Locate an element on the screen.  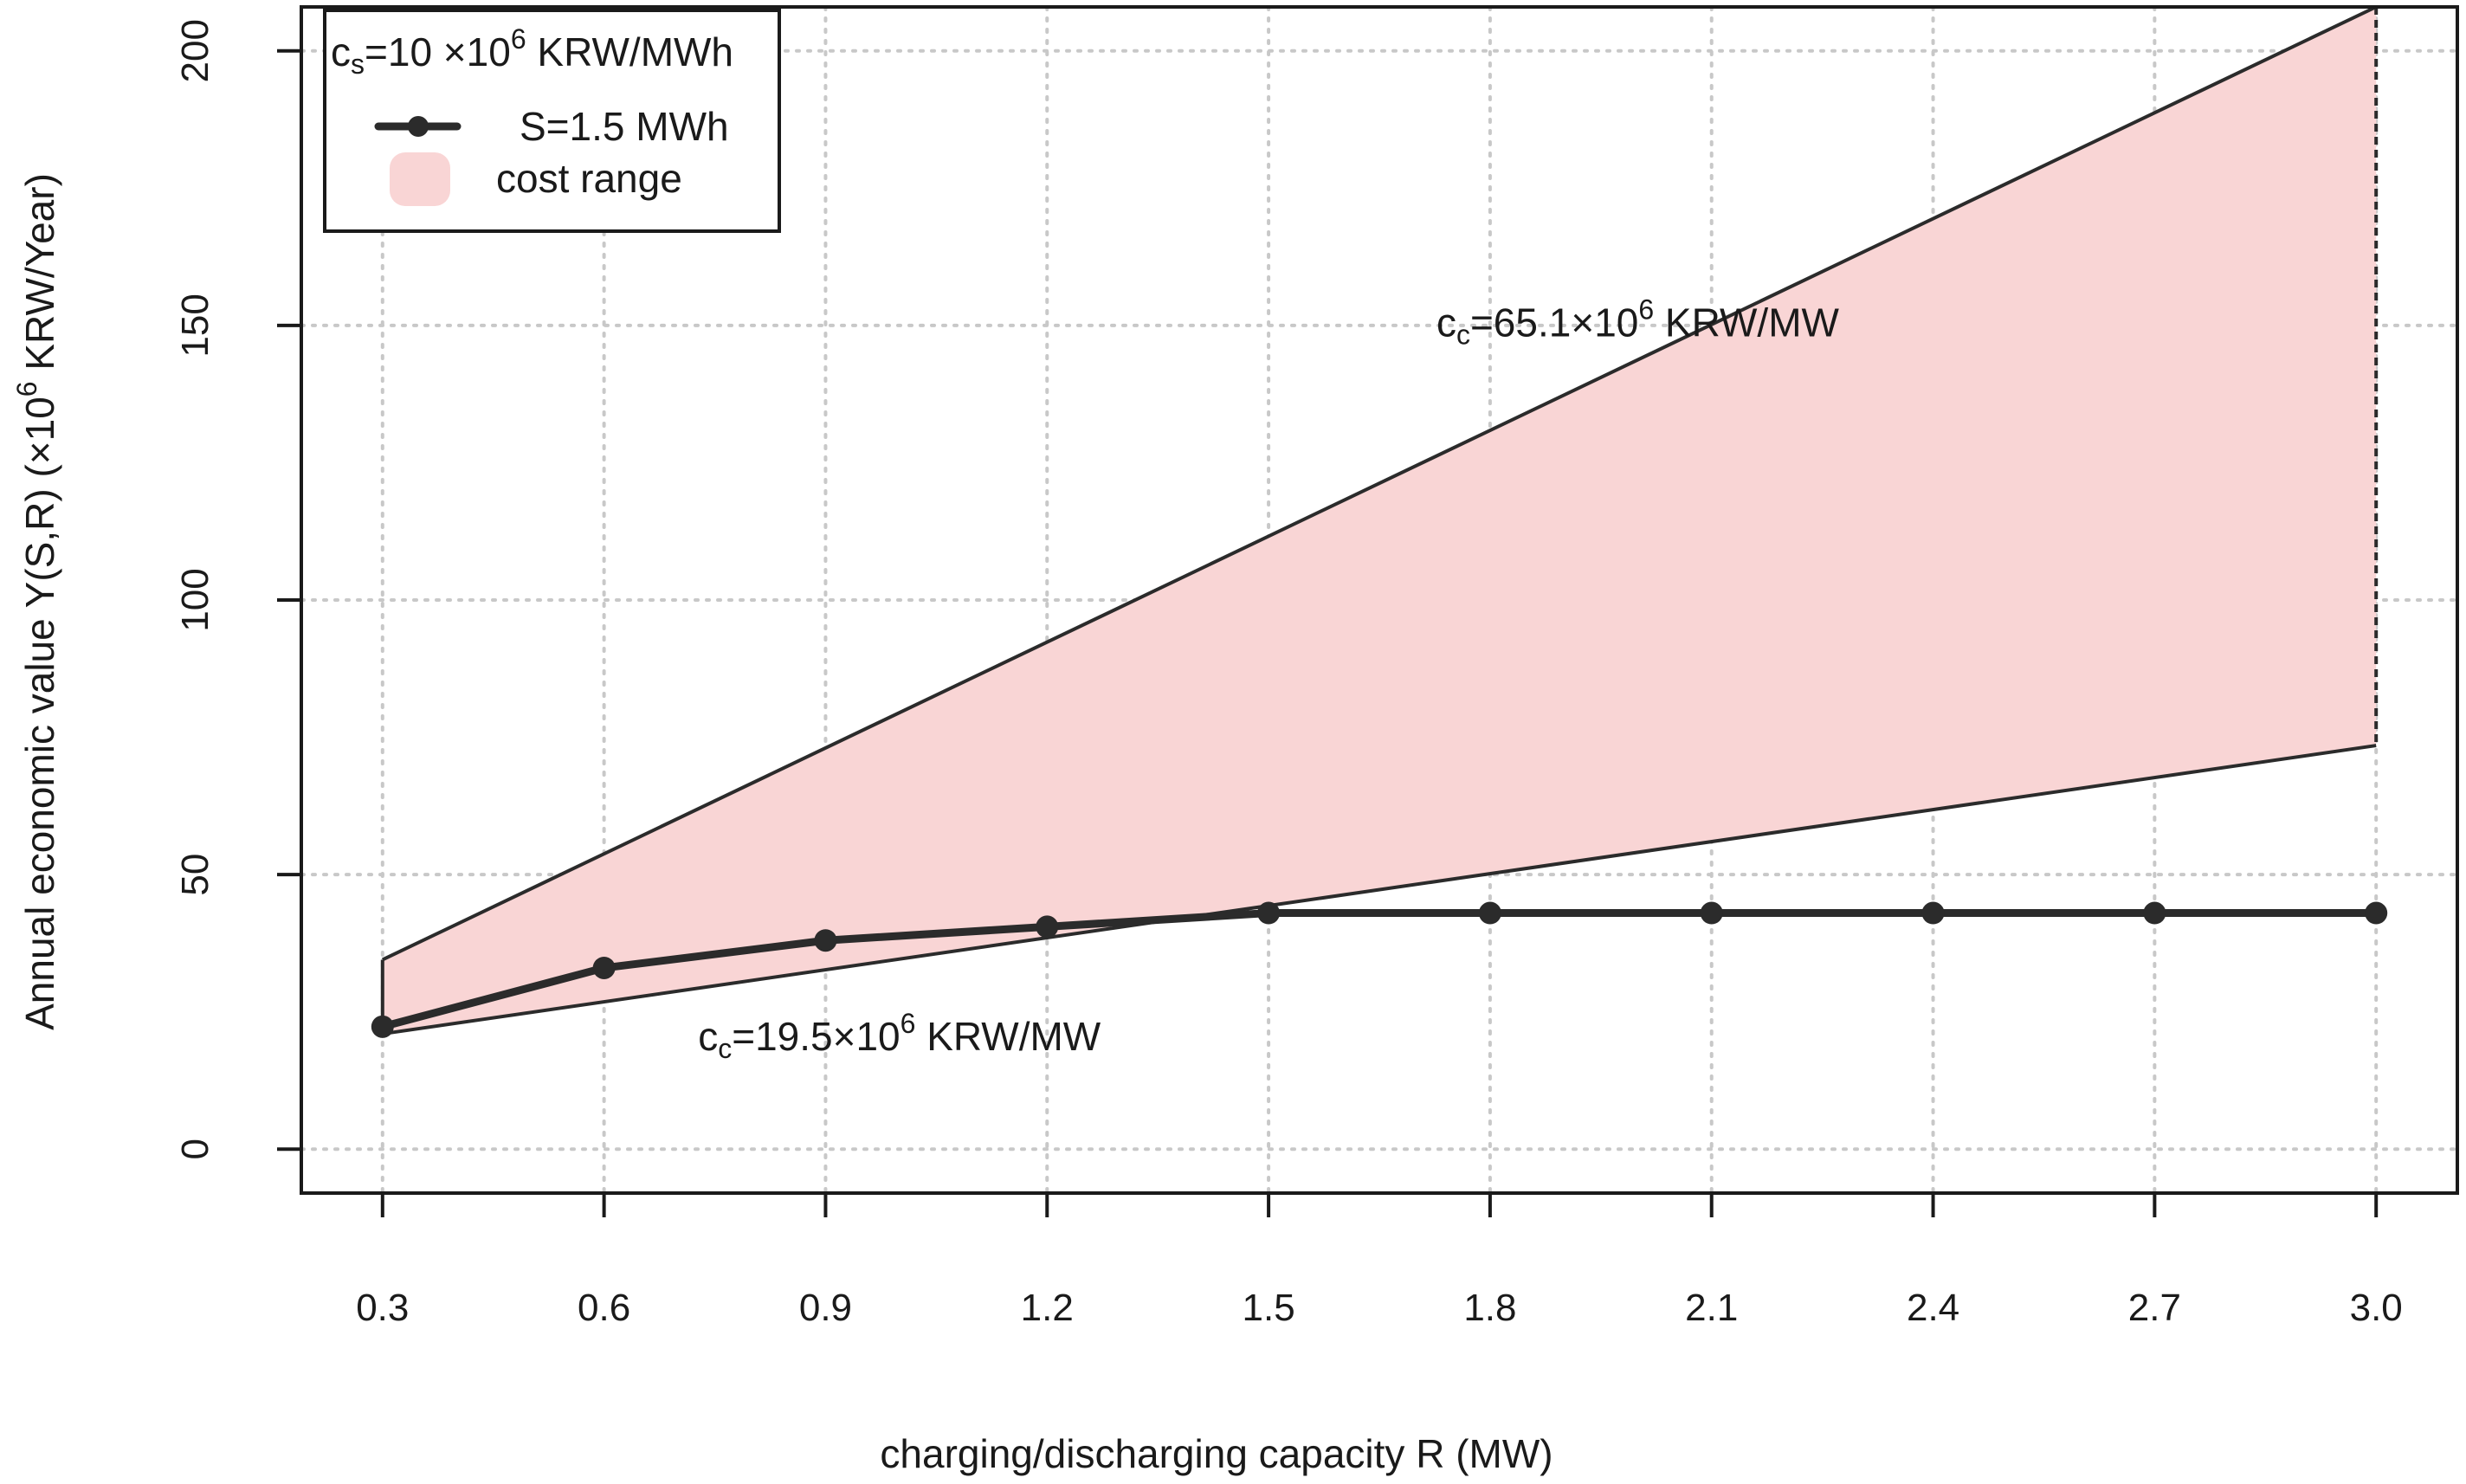
x-tick-label-9: 3.0 is located at coordinates (2376, 1308).